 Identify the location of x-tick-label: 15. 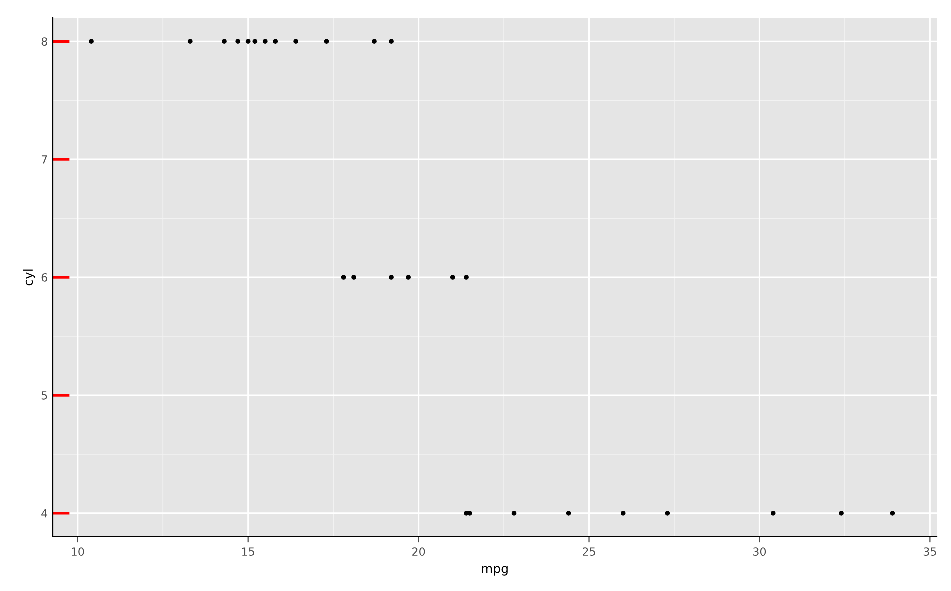
(248, 552).